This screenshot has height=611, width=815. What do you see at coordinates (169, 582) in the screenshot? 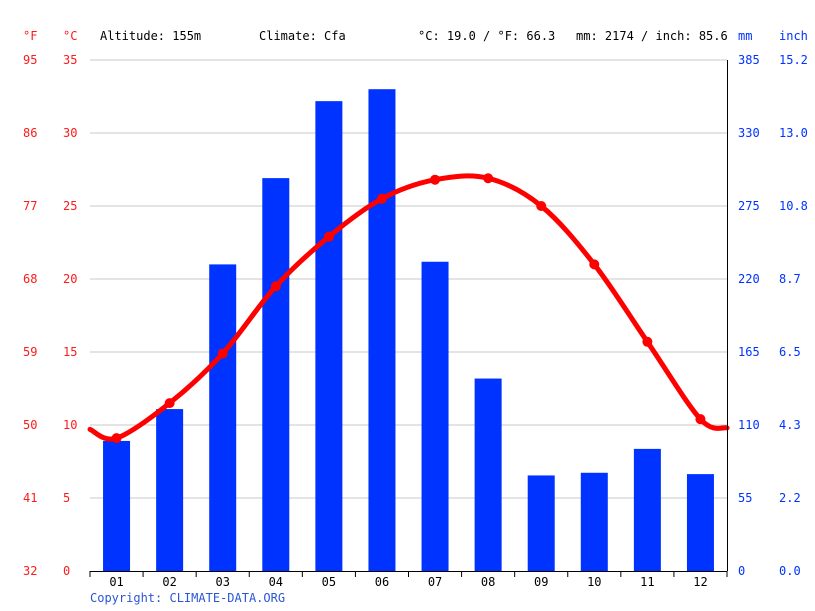
I see `month-label: 02` at bounding box center [169, 582].